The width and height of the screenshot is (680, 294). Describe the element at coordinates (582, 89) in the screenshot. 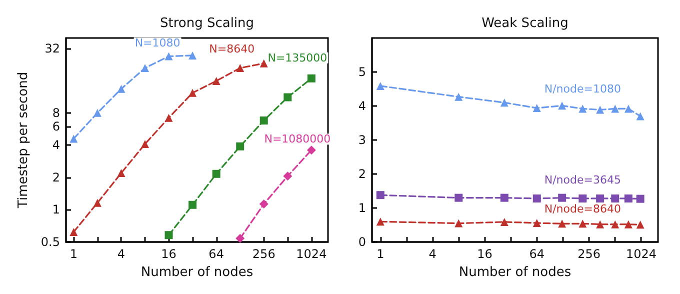

I see `series-label: N/node=1080` at that location.